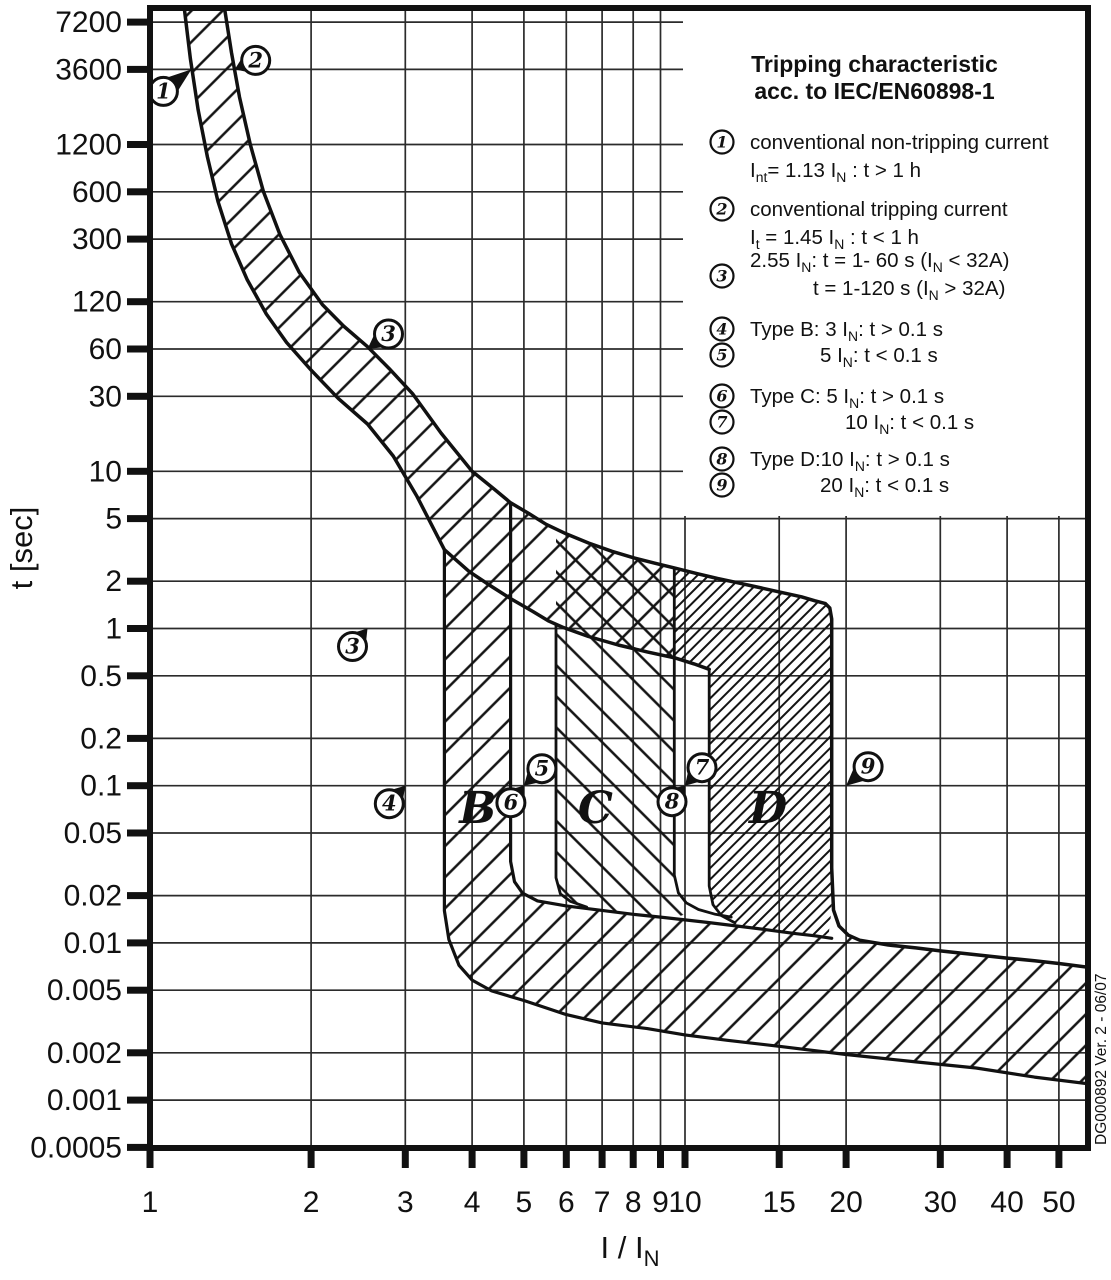  I want to click on marker-number: 4, so click(389, 803).